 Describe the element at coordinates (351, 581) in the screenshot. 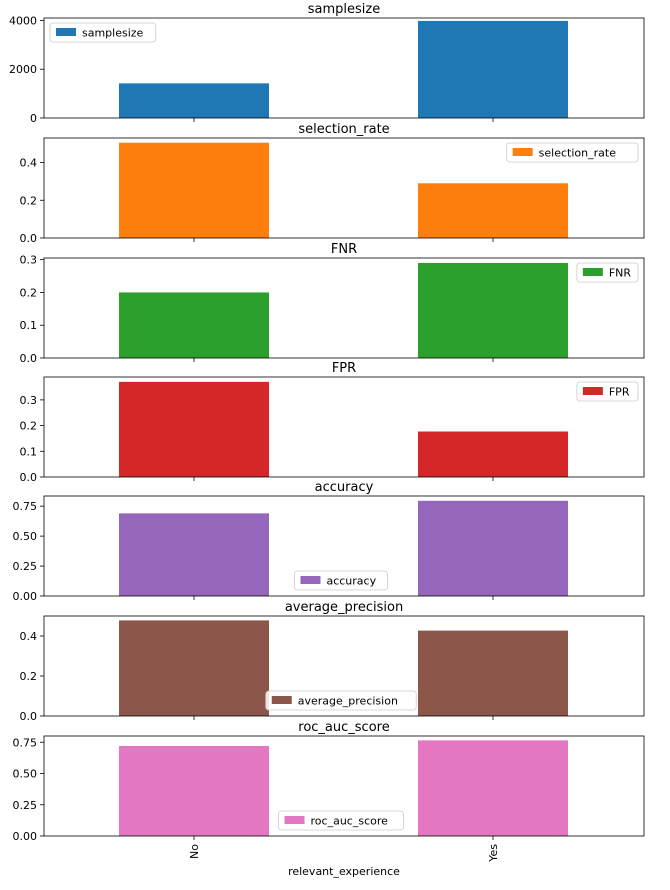

I see `legend-label: accuracy` at that location.